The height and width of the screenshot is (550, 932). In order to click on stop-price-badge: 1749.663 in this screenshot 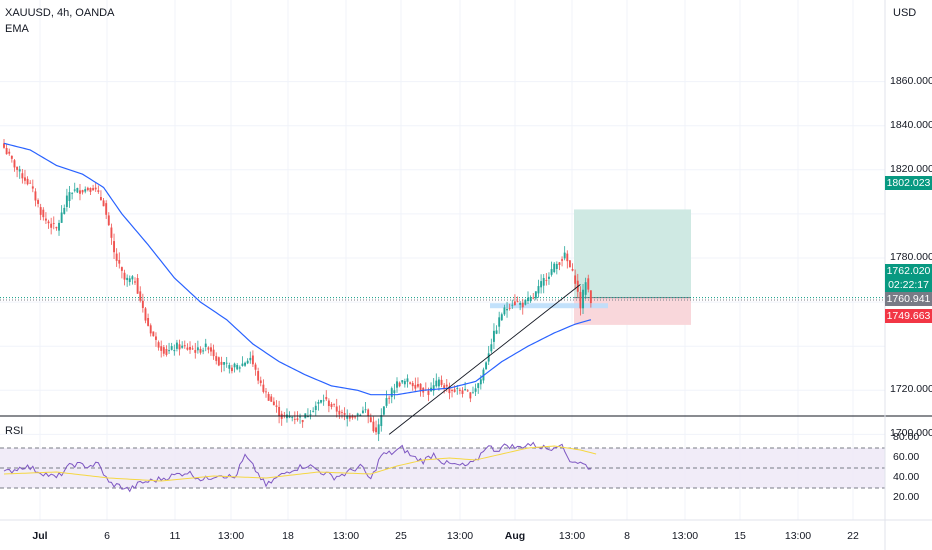, I will do `click(908, 316)`.